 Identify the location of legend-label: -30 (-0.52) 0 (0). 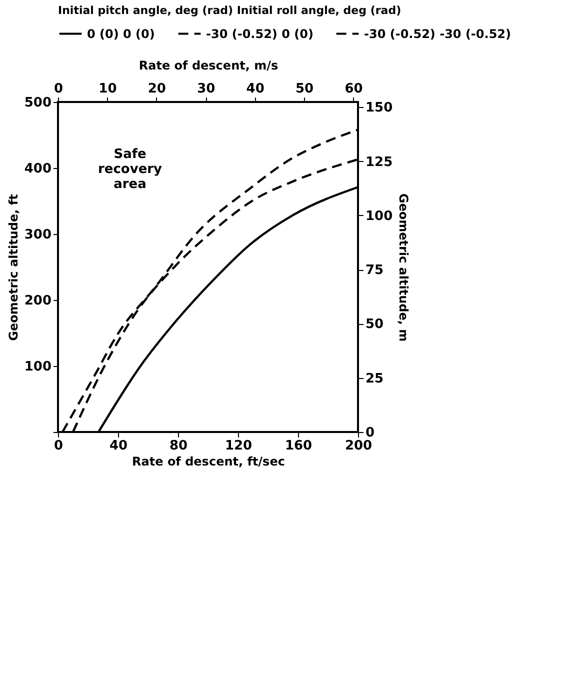
(260, 33).